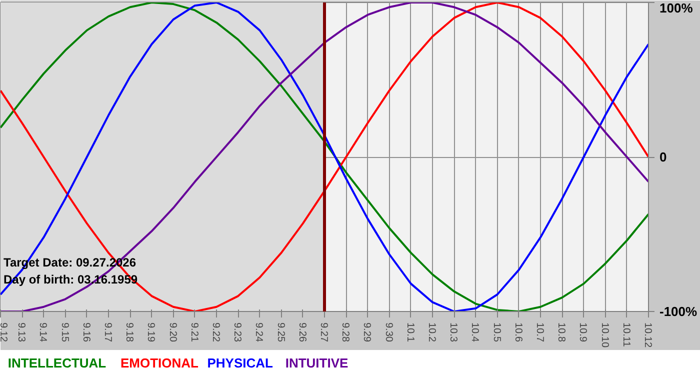 Image resolution: width=700 pixels, height=380 pixels. I want to click on y-tick-label: 0, so click(663, 157).